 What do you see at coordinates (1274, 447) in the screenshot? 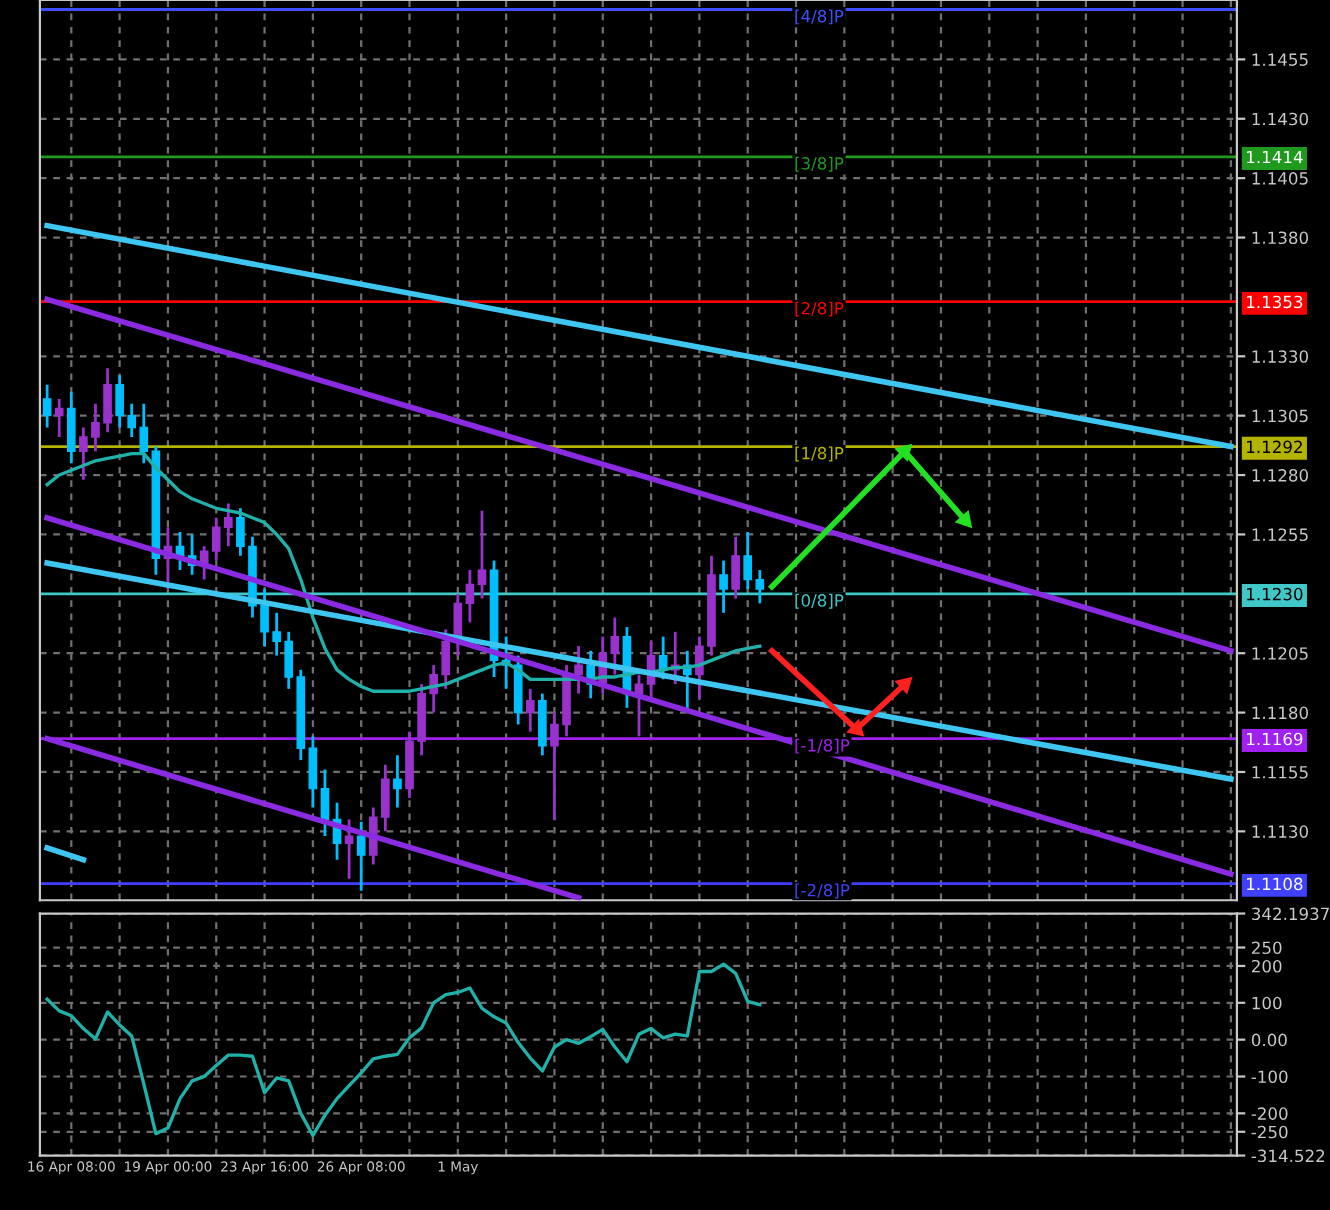
I see `y2-tick-label: 1.1292` at bounding box center [1274, 447].